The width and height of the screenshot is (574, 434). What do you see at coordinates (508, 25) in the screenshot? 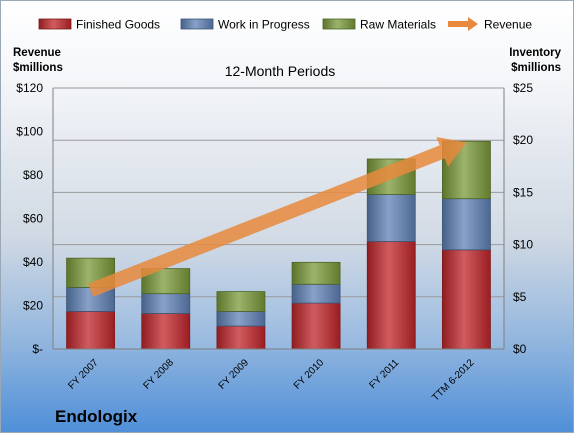
I see `legend-label: Revenue` at bounding box center [508, 25].